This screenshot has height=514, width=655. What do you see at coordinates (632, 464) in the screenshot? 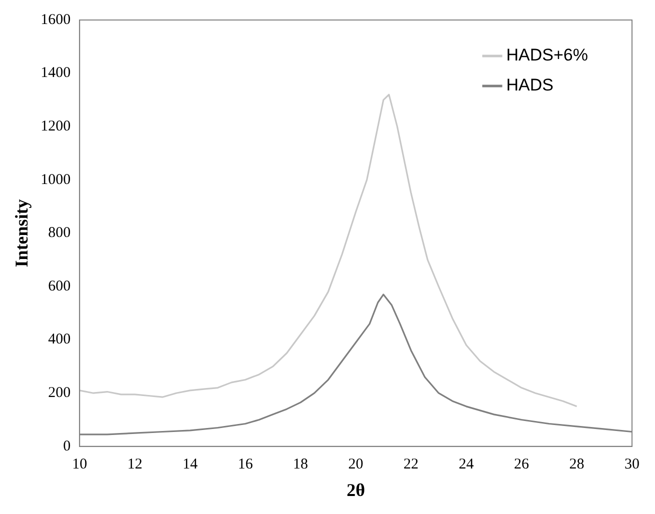
I see `x-tick-label: 30` at bounding box center [632, 464].